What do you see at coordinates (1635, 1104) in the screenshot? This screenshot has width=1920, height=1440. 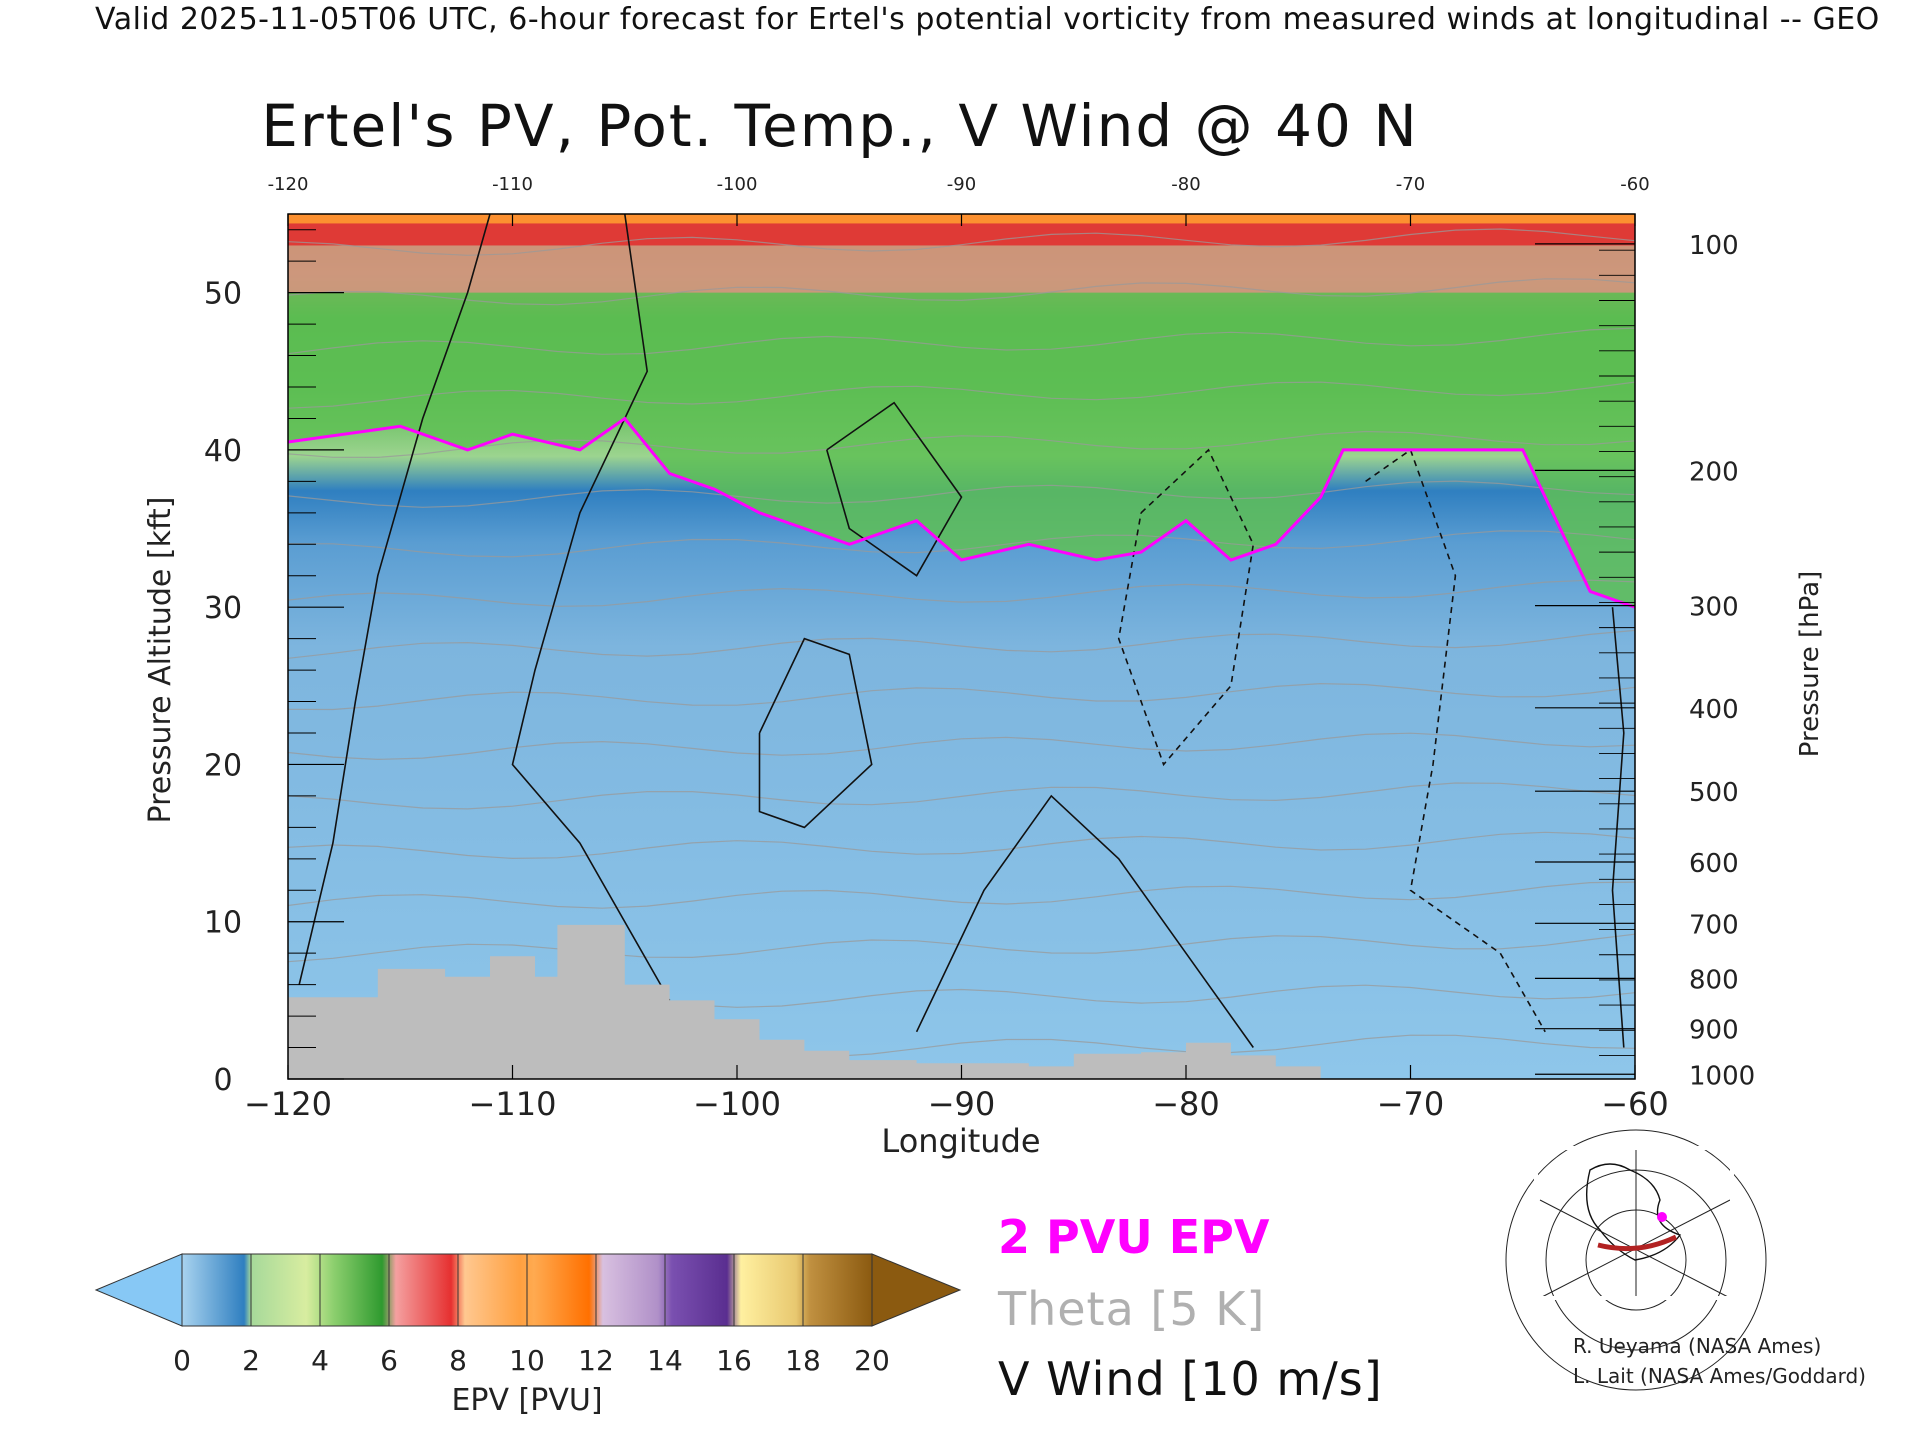 I see `x-tick-label: −60` at bounding box center [1635, 1104].